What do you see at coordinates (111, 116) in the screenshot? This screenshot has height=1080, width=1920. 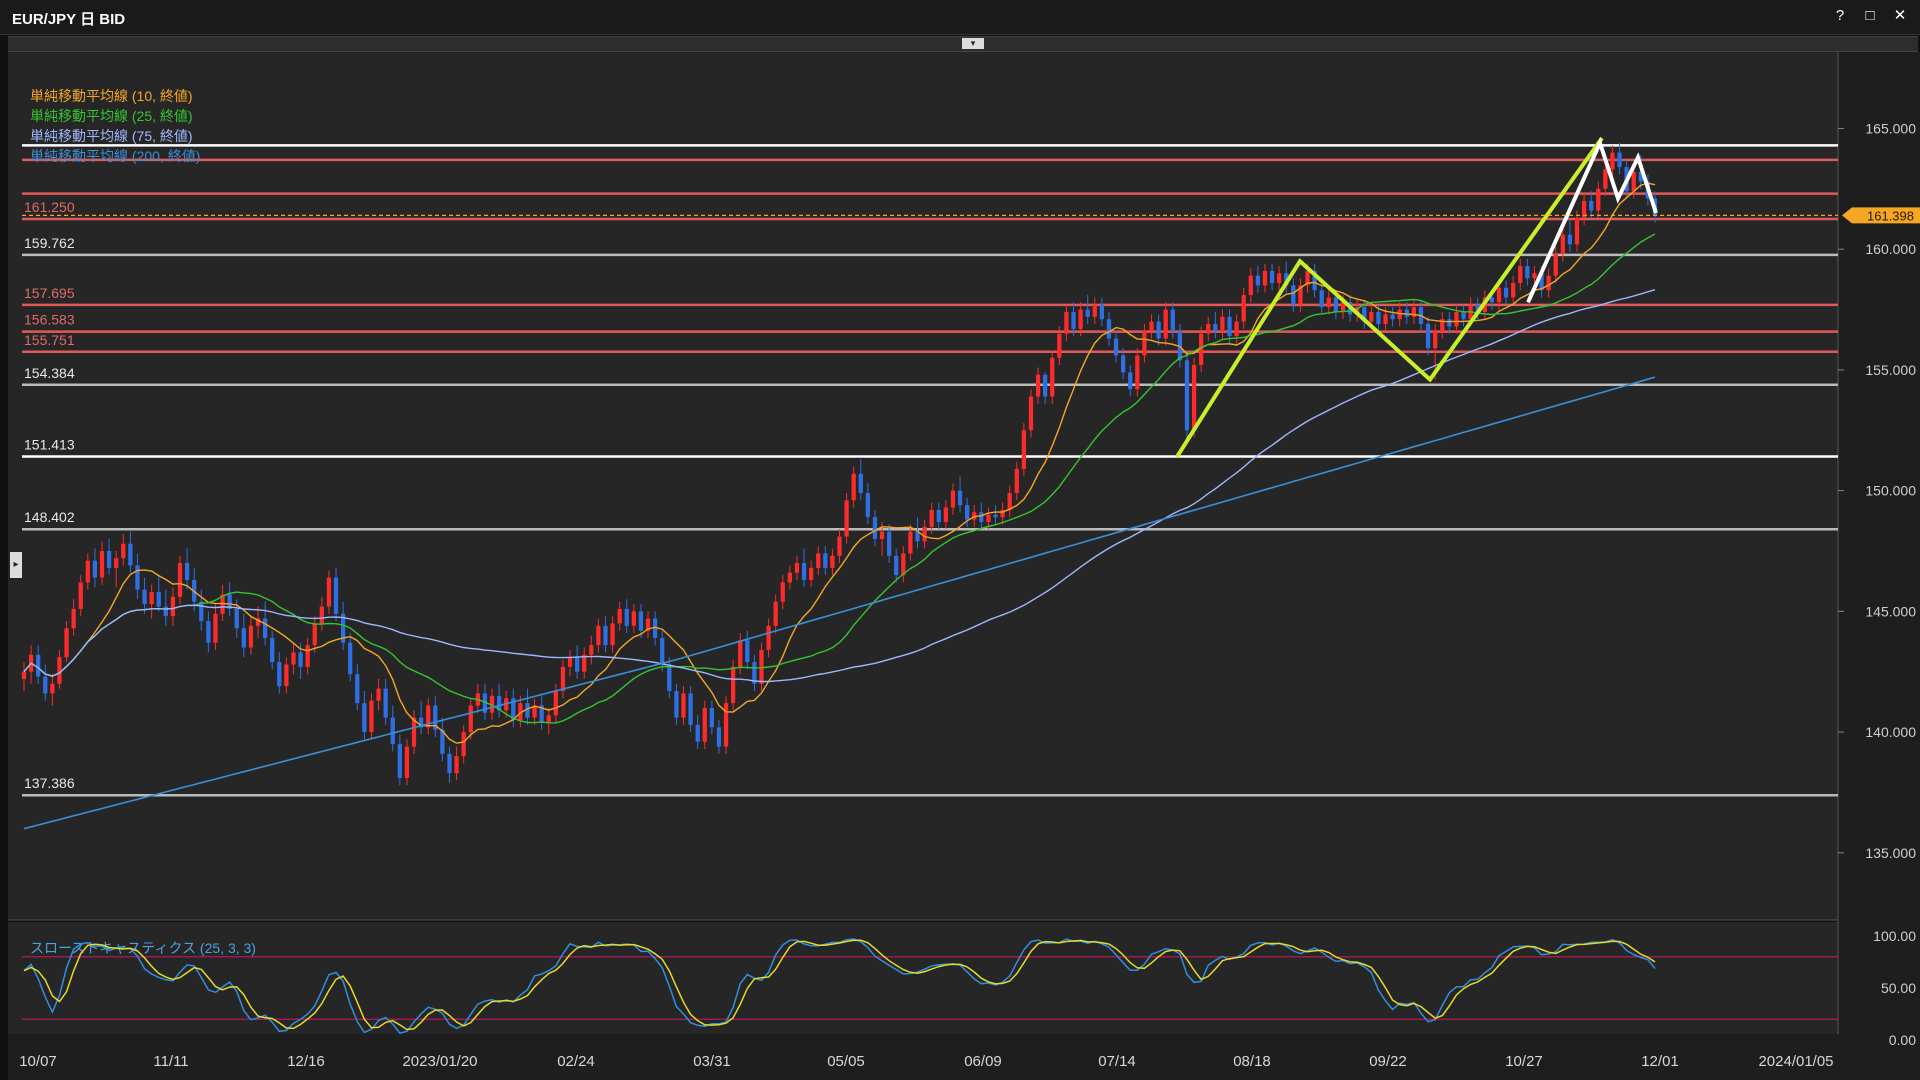 I see `legend-entry: 単純移動平均線 (25, 終値)` at bounding box center [111, 116].